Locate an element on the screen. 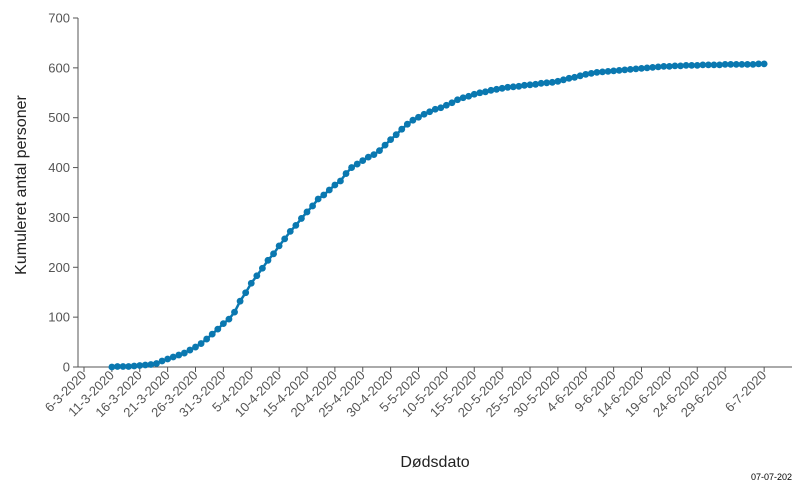 The width and height of the screenshot is (792, 486). y-axis-title: Kumuleret antal personer is located at coordinates (21, 185).